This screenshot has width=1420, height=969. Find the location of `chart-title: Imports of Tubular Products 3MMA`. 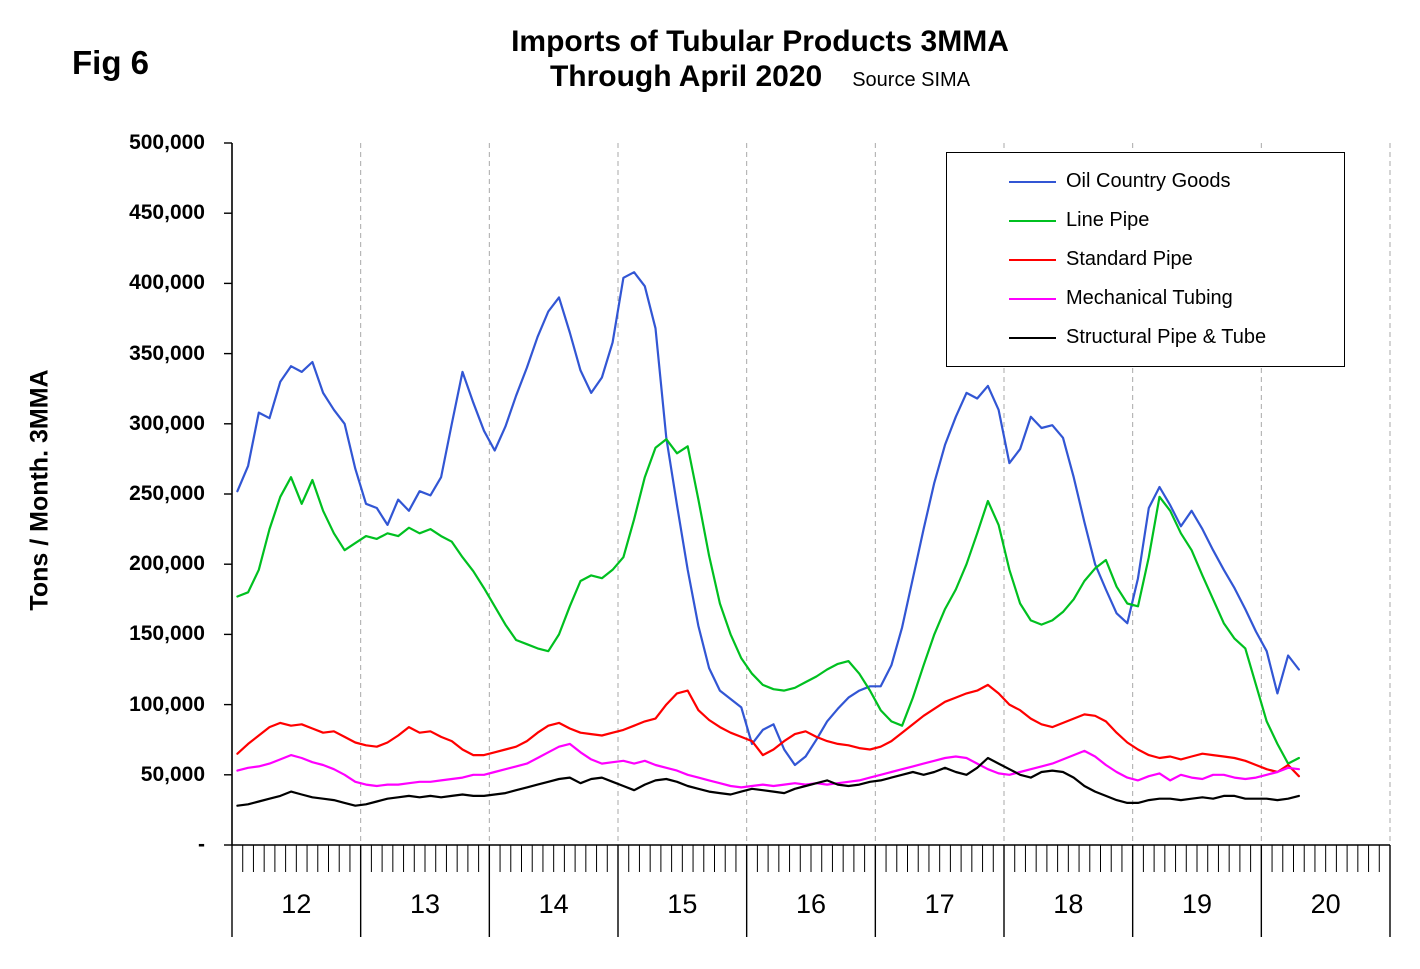

chart-title: Imports of Tubular Products 3MMA is located at coordinates (760, 41).